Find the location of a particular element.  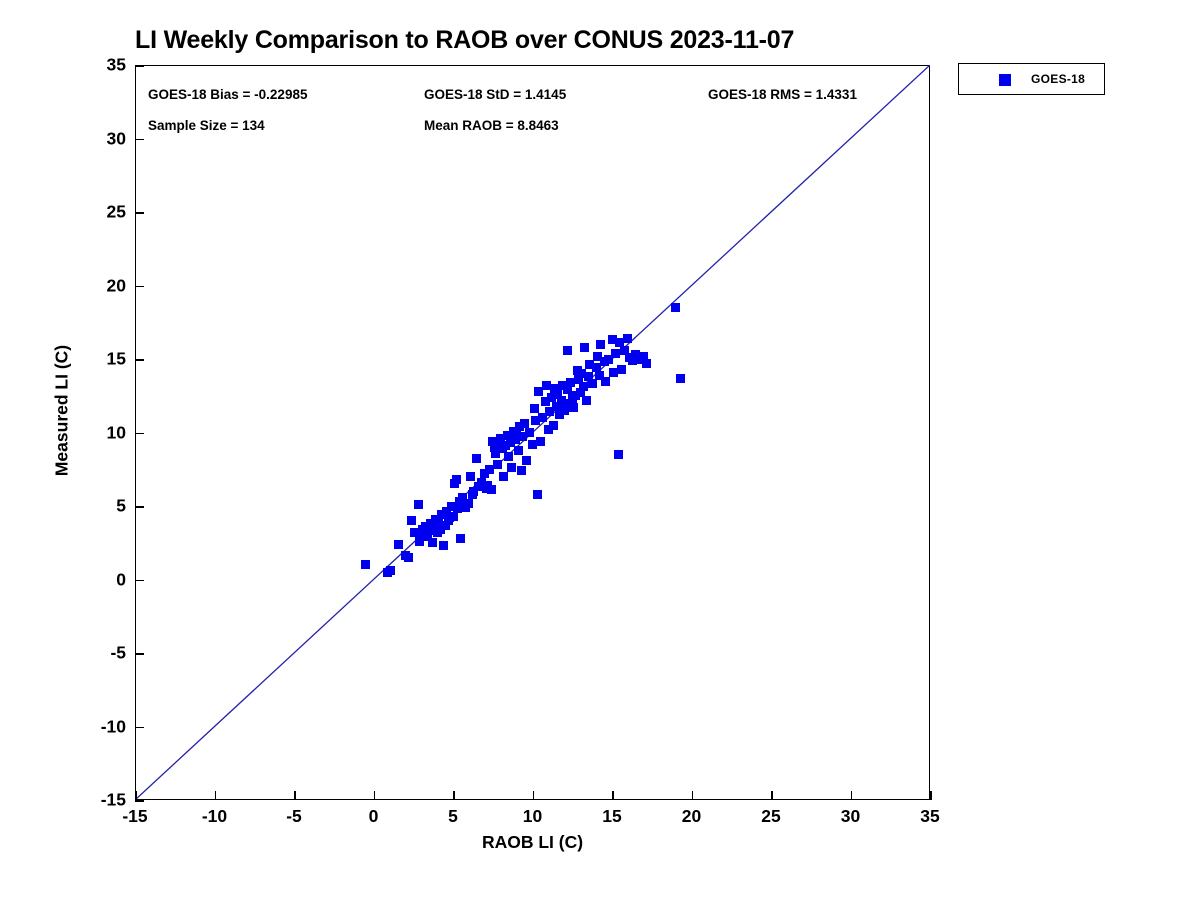

y-axis-tick-labels: -15 -10 -5 0 5 10 15 20 25 30 35 is located at coordinates (91, 432).